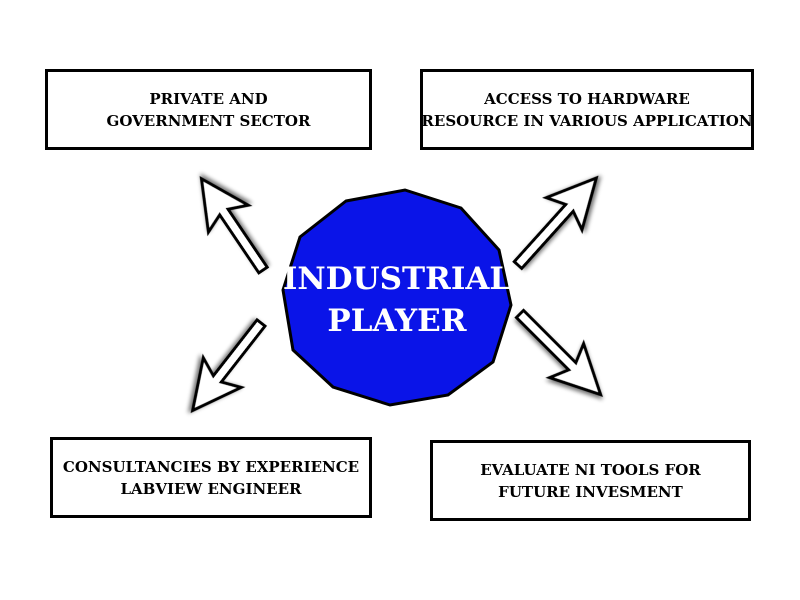  I want to click on center-label: INDUSTRIAL PLAYER, so click(397, 300).